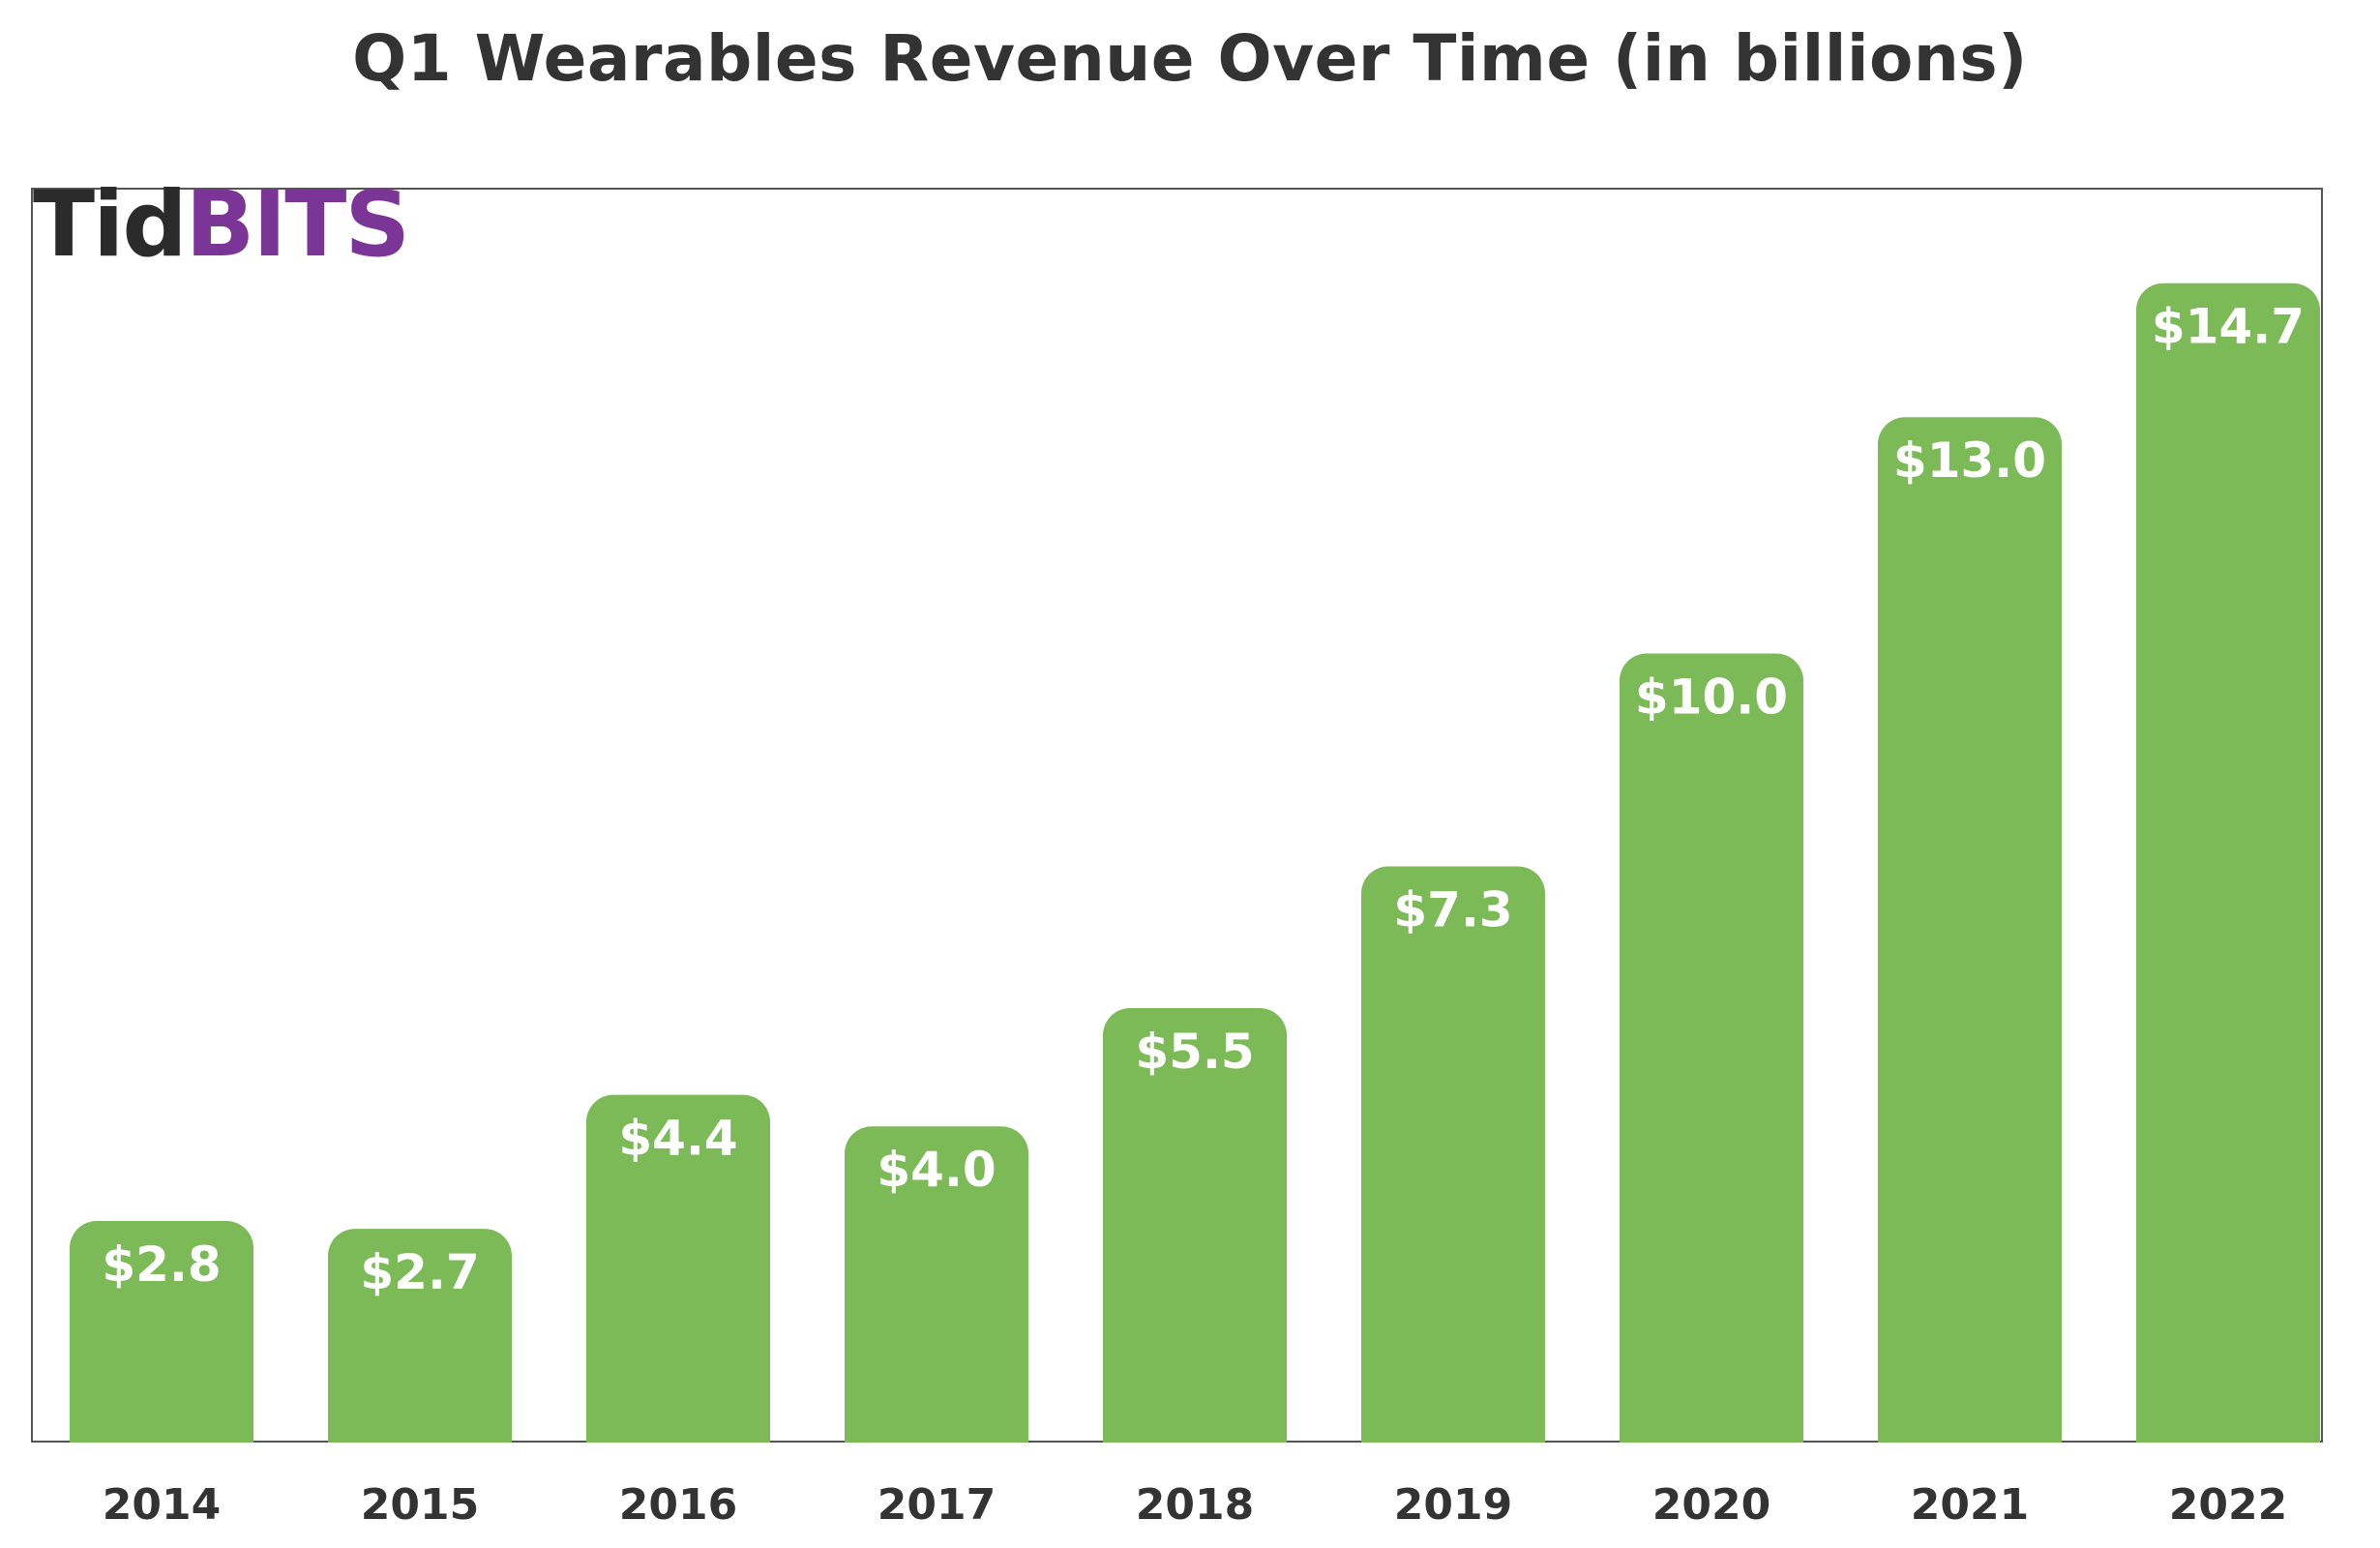 The image size is (2380, 1548). I want to click on data-label-2017: $4.0, so click(937, 1170).